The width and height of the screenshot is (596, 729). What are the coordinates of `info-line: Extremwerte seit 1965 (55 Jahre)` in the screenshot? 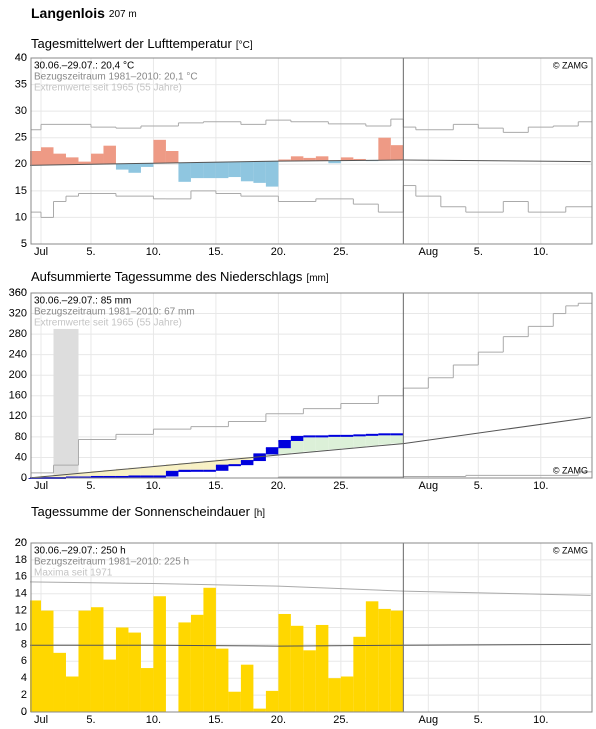 It's located at (108, 88).